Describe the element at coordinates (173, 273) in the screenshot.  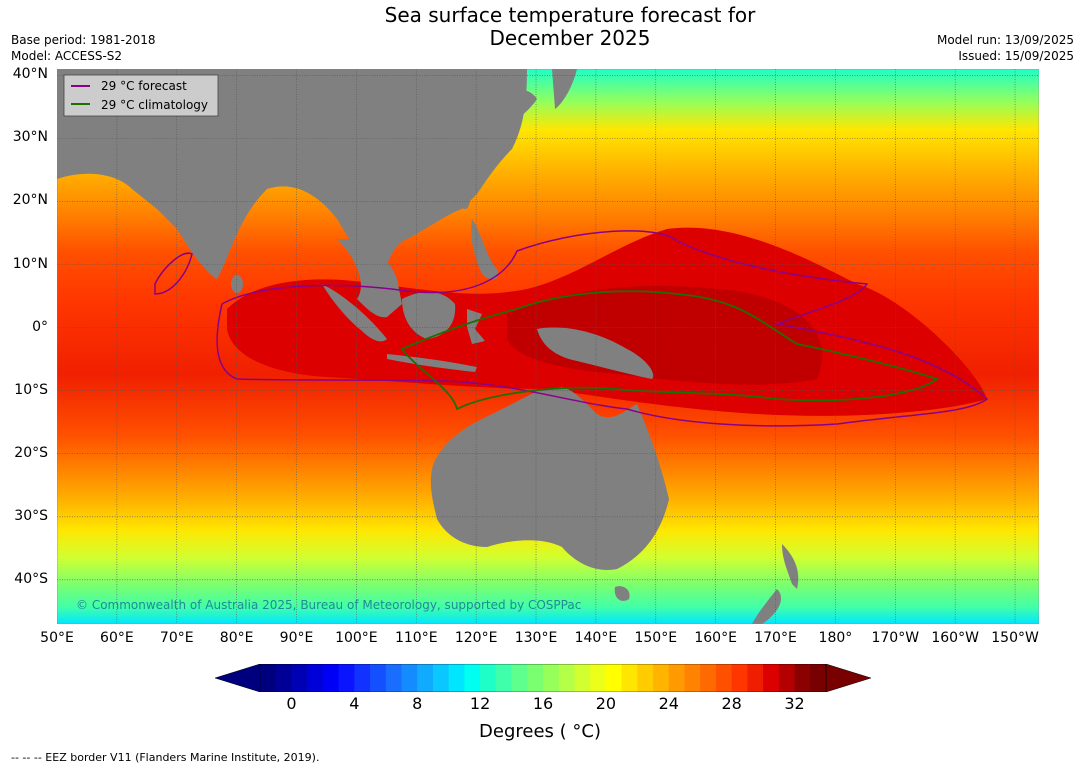
I see `forecast-29c-contour-arabian-sea` at that location.